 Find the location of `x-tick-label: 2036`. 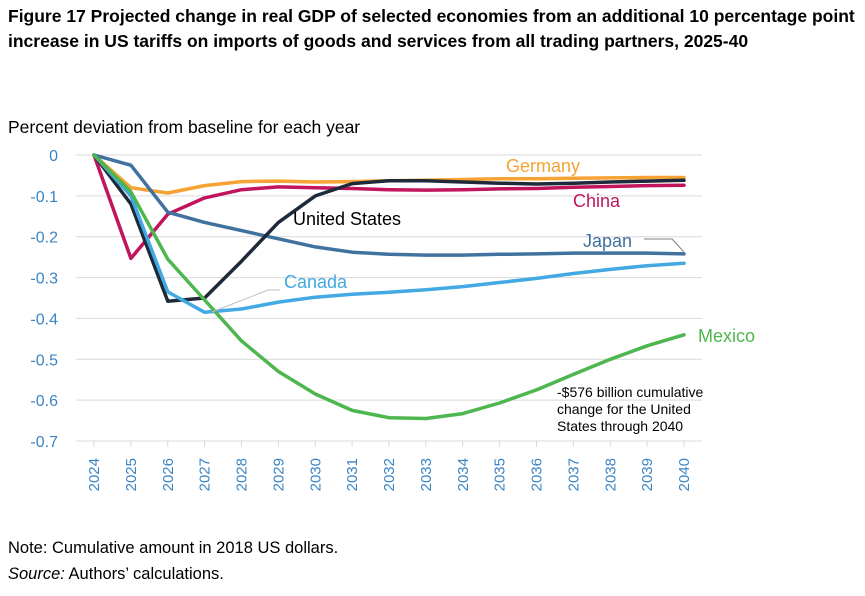

x-tick-label: 2036 is located at coordinates (537, 474).